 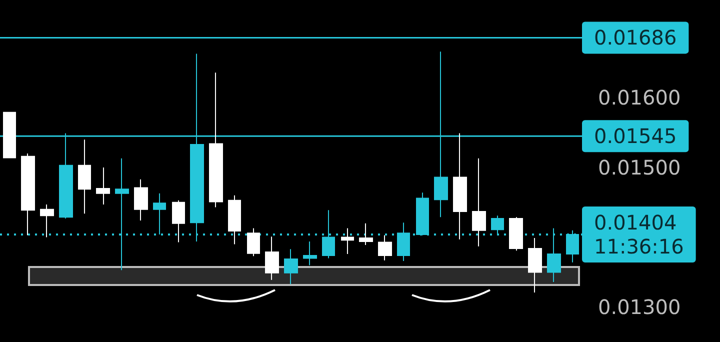 I want to click on y-tick-label: 0.01300, so click(x=639, y=307).